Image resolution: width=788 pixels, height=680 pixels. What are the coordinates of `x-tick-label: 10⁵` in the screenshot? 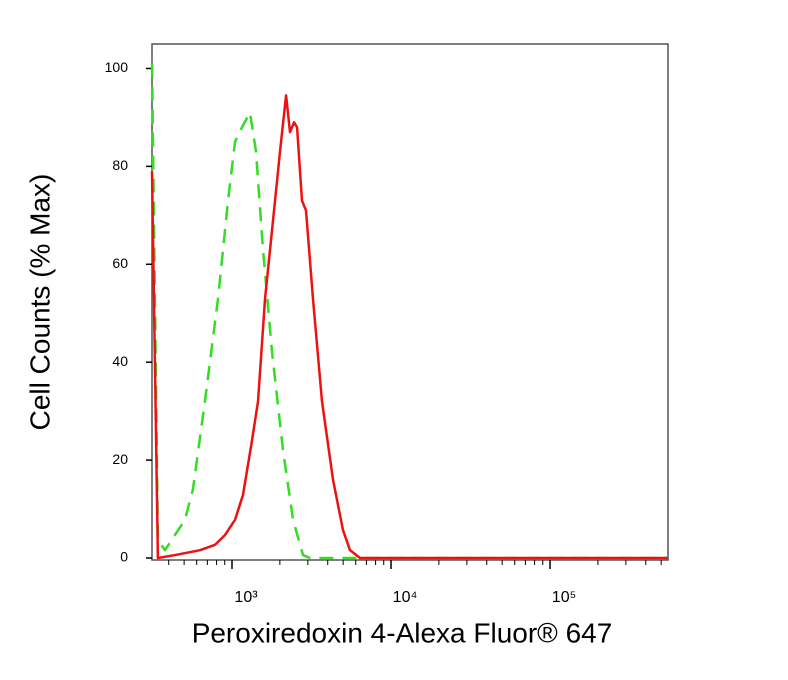 It's located at (564, 597).